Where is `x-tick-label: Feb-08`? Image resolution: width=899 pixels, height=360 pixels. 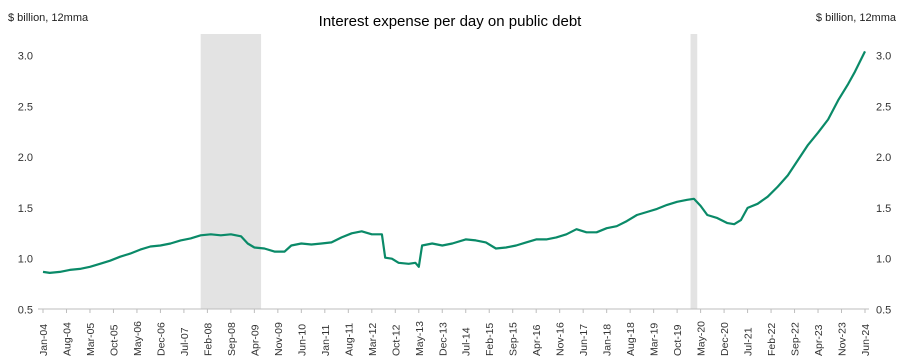
x-tick-label: Feb-08 is located at coordinates (208, 339).